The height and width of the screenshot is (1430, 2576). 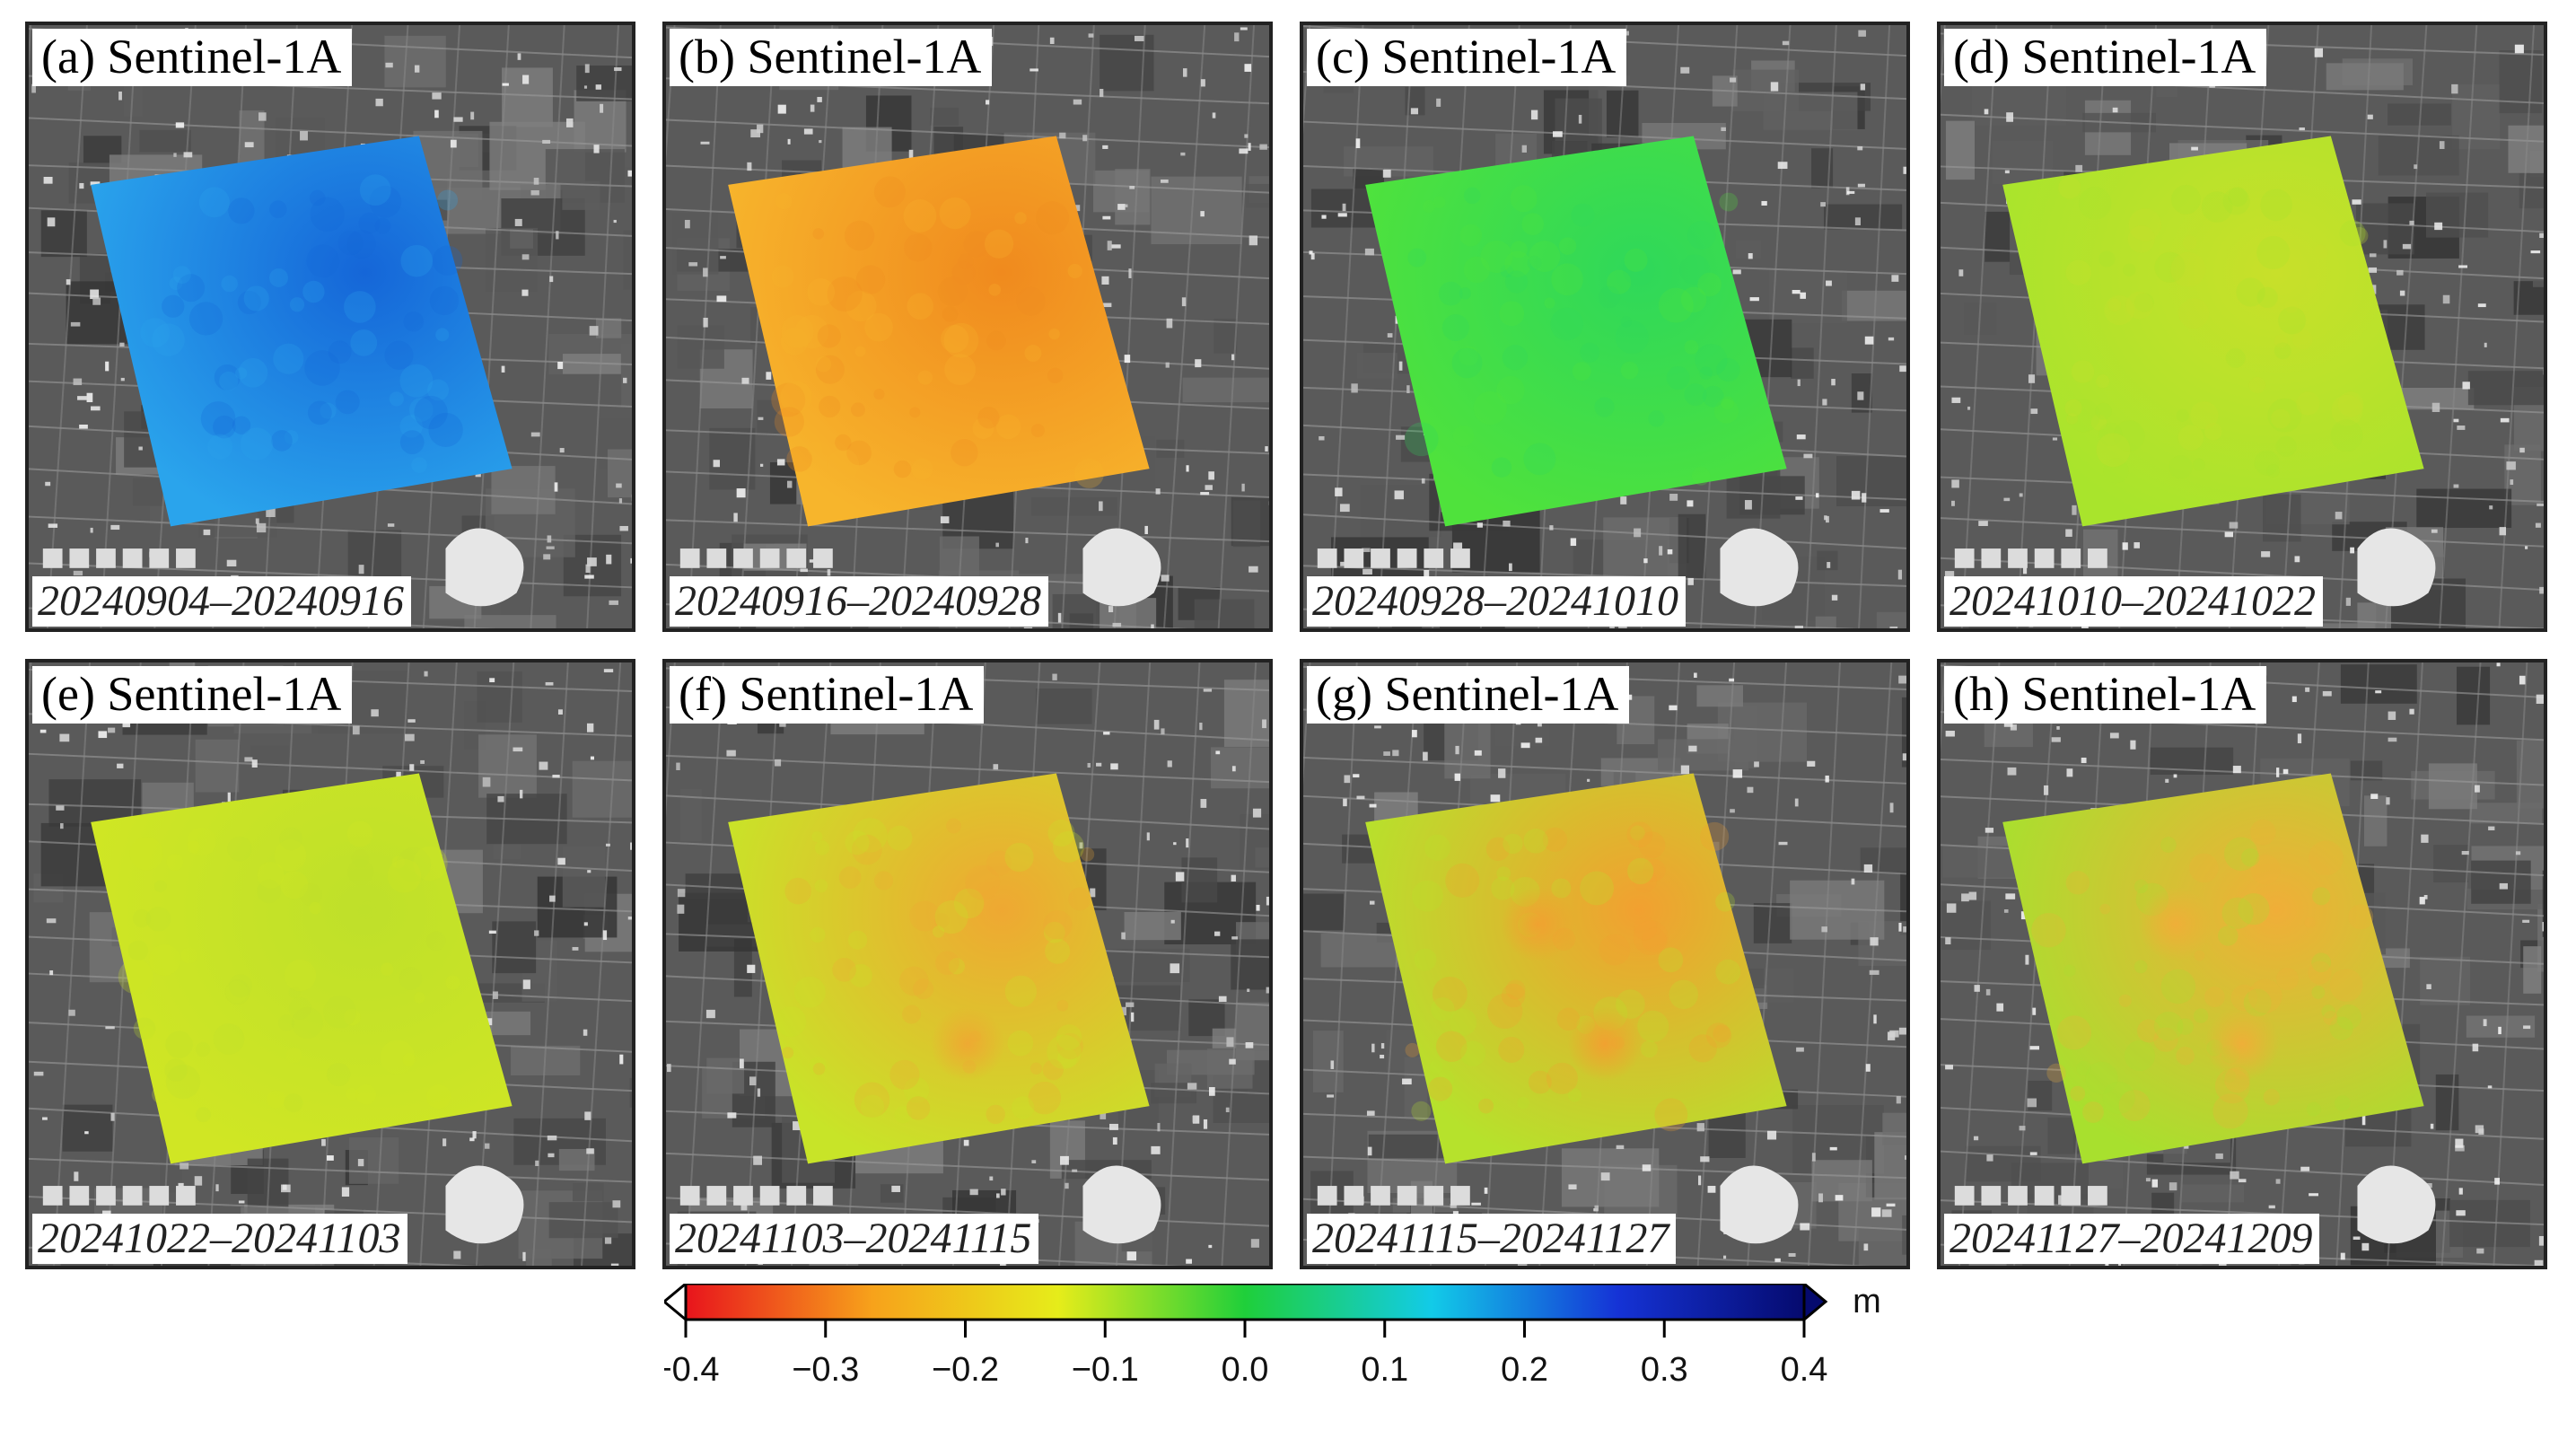 What do you see at coordinates (2105, 58) in the screenshot?
I see `panel-title: (d) Sentinel-1A` at bounding box center [2105, 58].